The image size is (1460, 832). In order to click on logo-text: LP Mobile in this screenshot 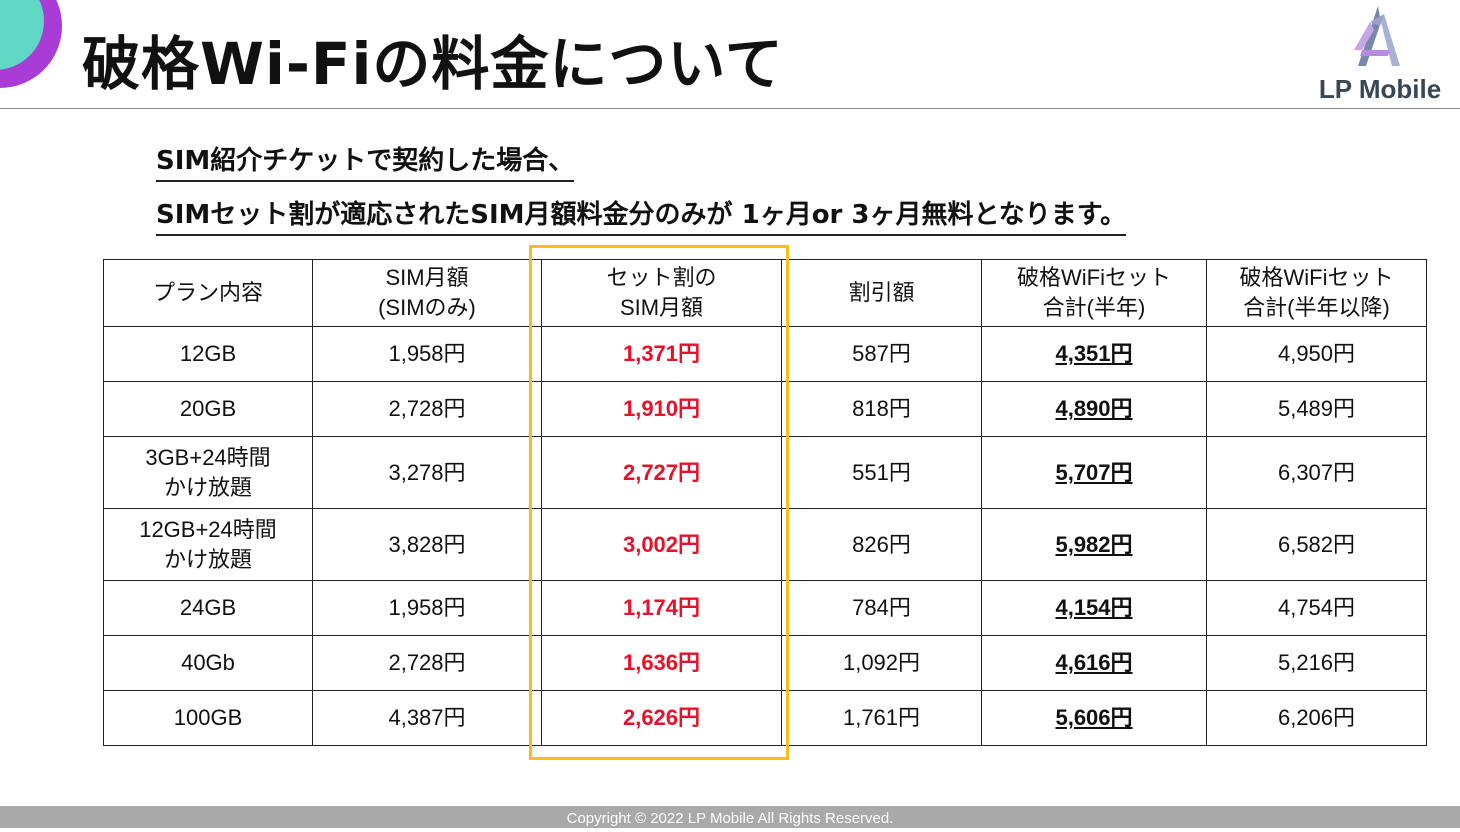, I will do `click(1380, 89)`.